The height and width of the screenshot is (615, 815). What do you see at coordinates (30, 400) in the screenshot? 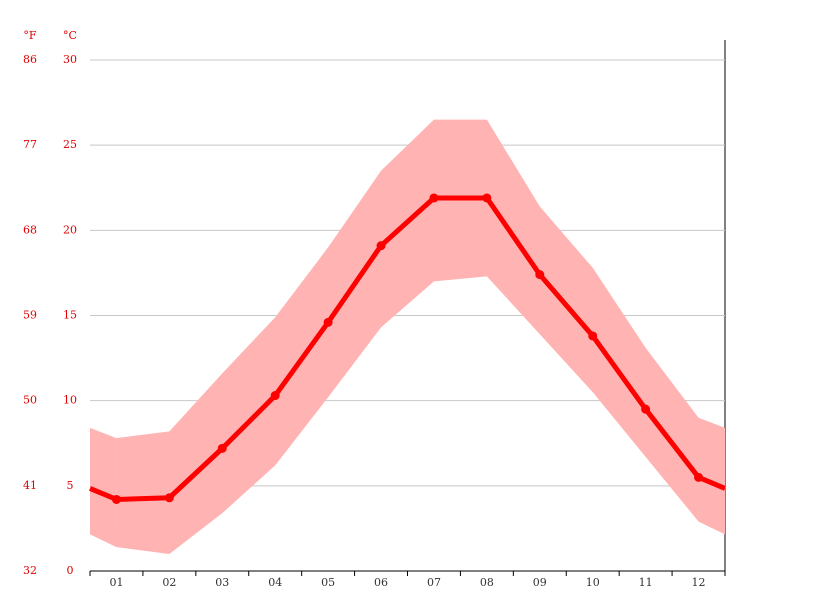
I see `y2-tick-label: 50` at bounding box center [30, 400].